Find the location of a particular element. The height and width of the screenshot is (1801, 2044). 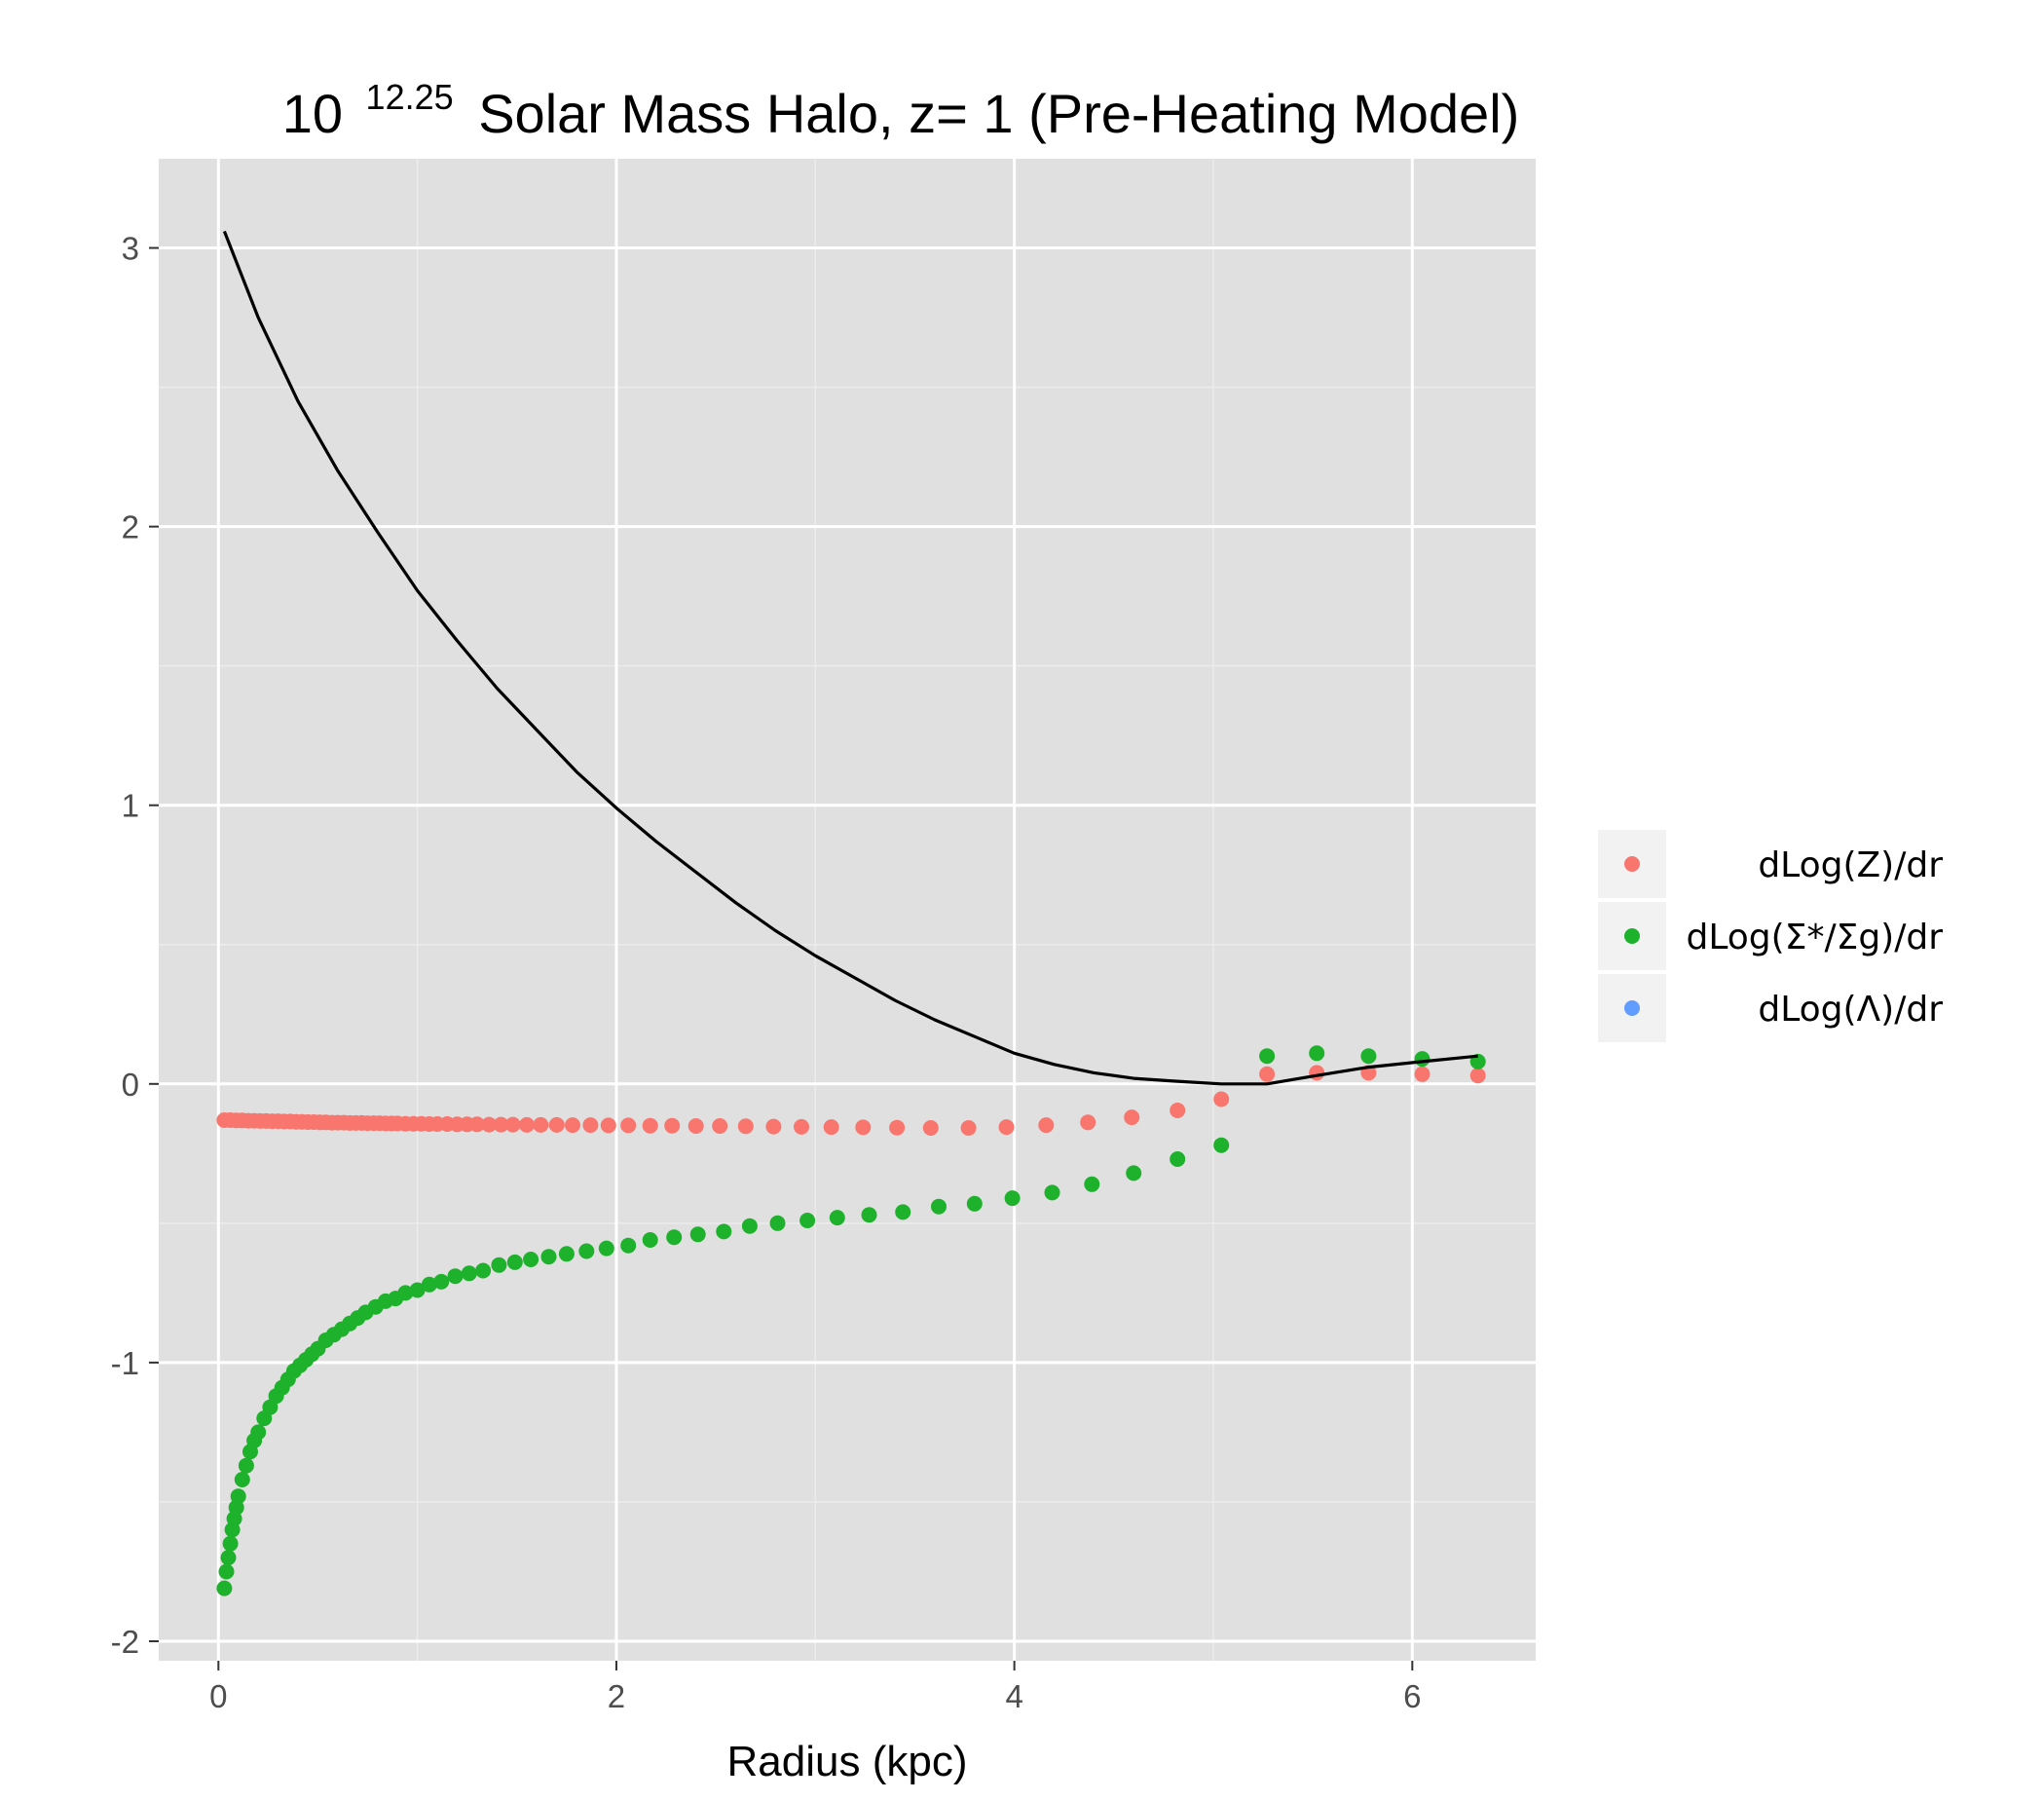

y-axis: -2 -1 0 1 2 3 is located at coordinates (135, 945).